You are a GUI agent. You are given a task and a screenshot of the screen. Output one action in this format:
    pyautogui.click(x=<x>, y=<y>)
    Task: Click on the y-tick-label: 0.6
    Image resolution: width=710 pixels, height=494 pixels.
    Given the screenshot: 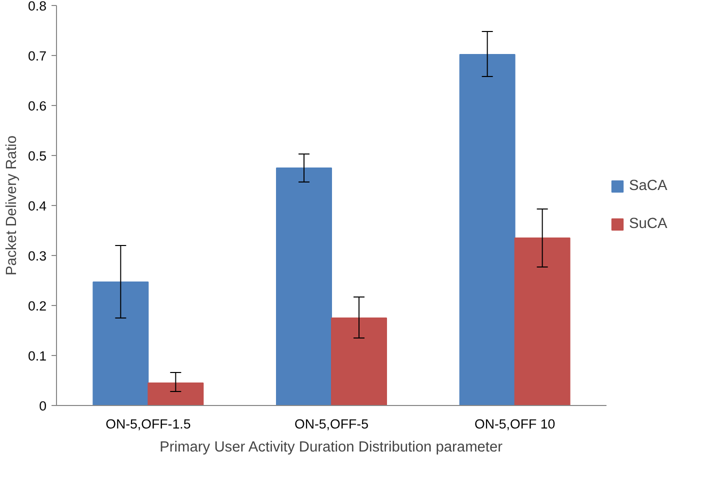 What is the action you would take?
    pyautogui.click(x=37, y=106)
    